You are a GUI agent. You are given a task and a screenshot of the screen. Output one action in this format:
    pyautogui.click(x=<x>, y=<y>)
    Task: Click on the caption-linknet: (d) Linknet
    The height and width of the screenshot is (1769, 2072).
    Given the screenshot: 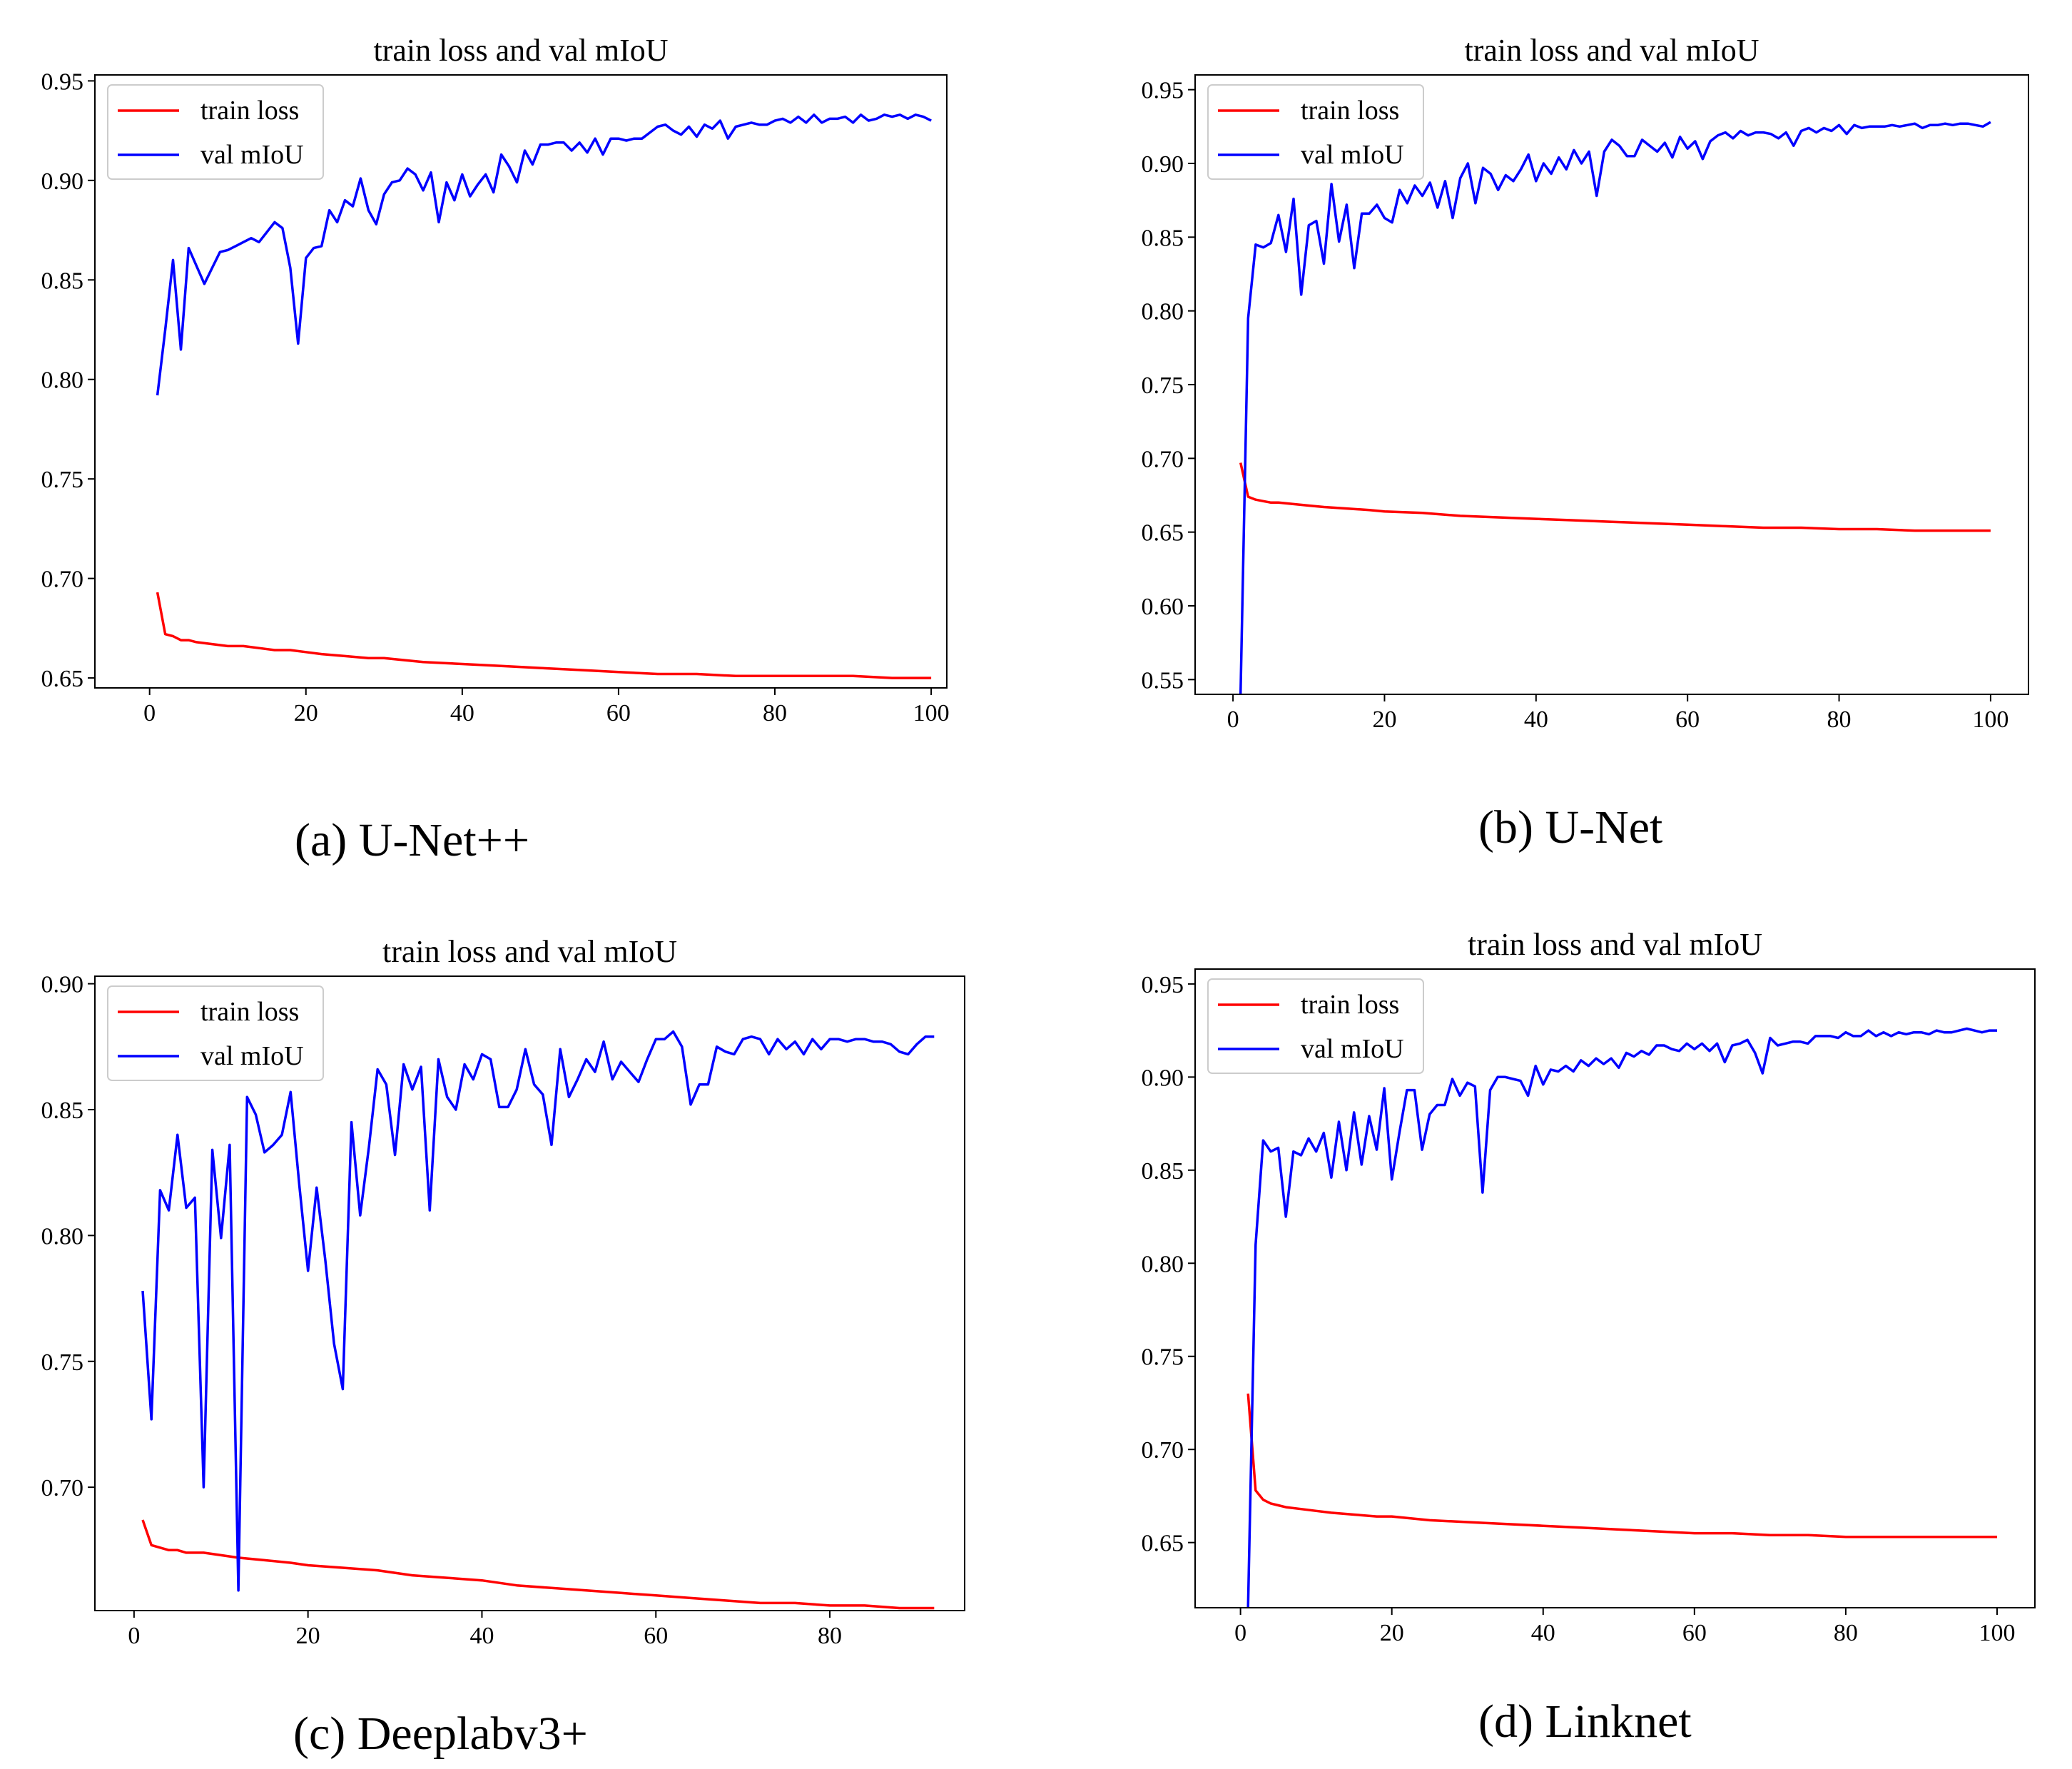 What is the action you would take?
    pyautogui.click(x=1585, y=1721)
    